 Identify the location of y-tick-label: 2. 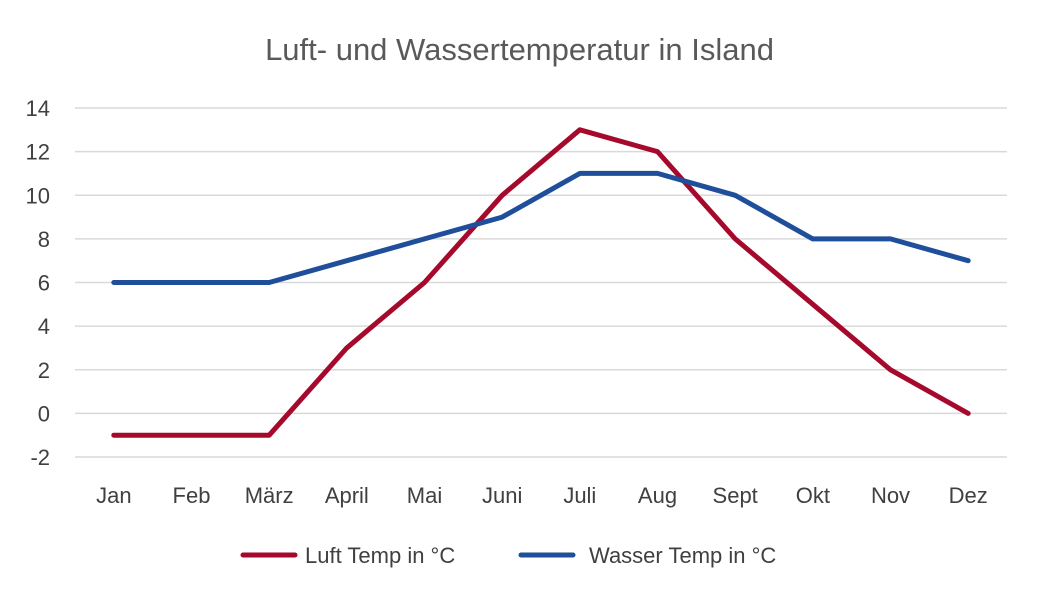
(44, 370).